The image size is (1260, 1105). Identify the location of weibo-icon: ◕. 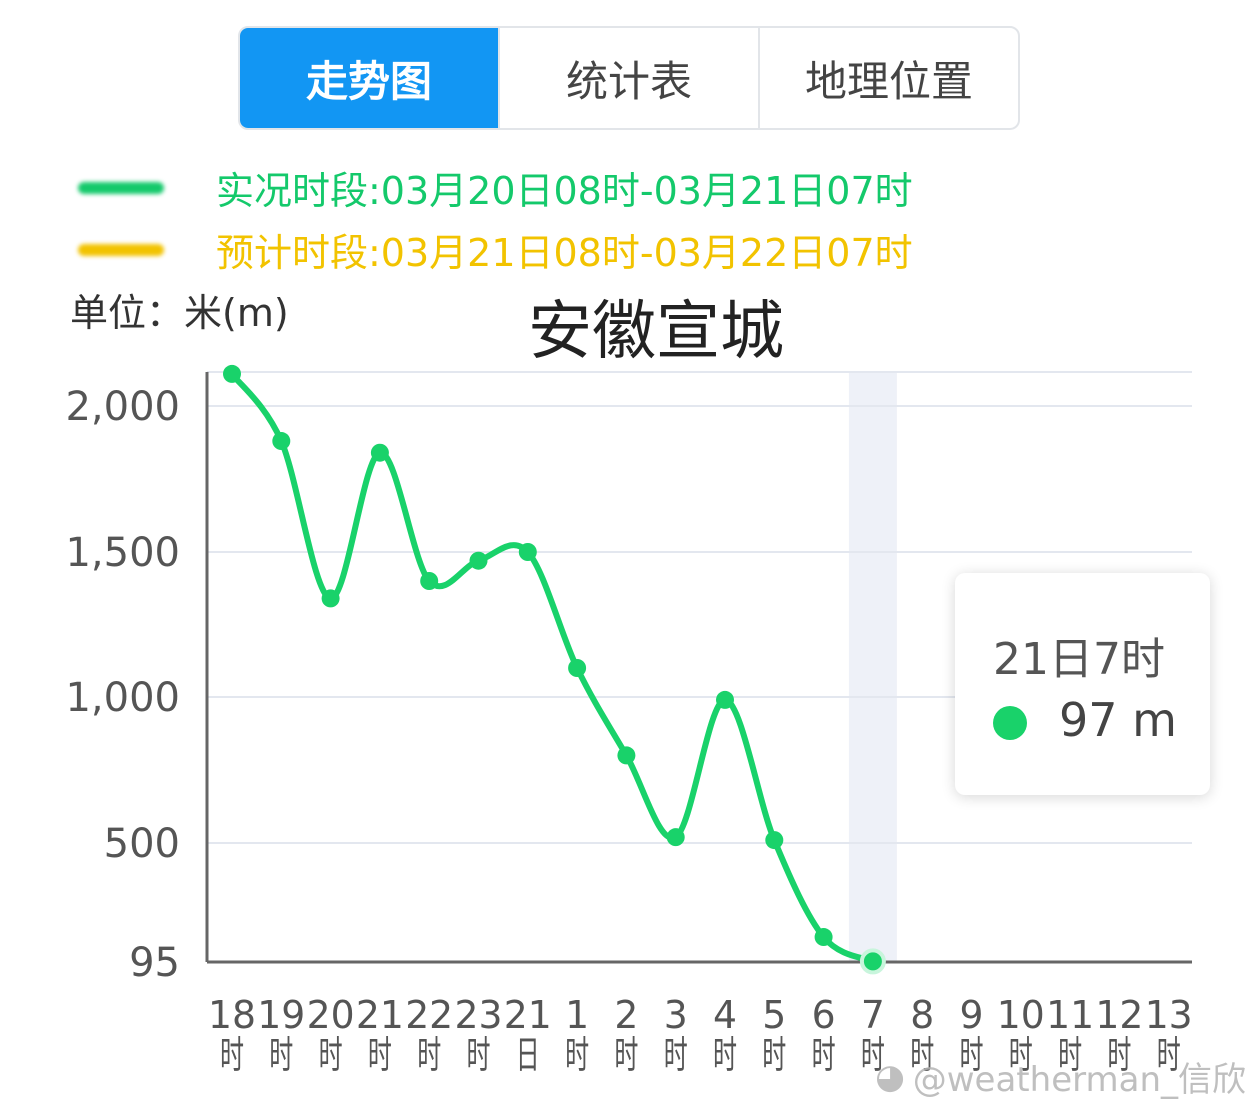
(890, 1076).